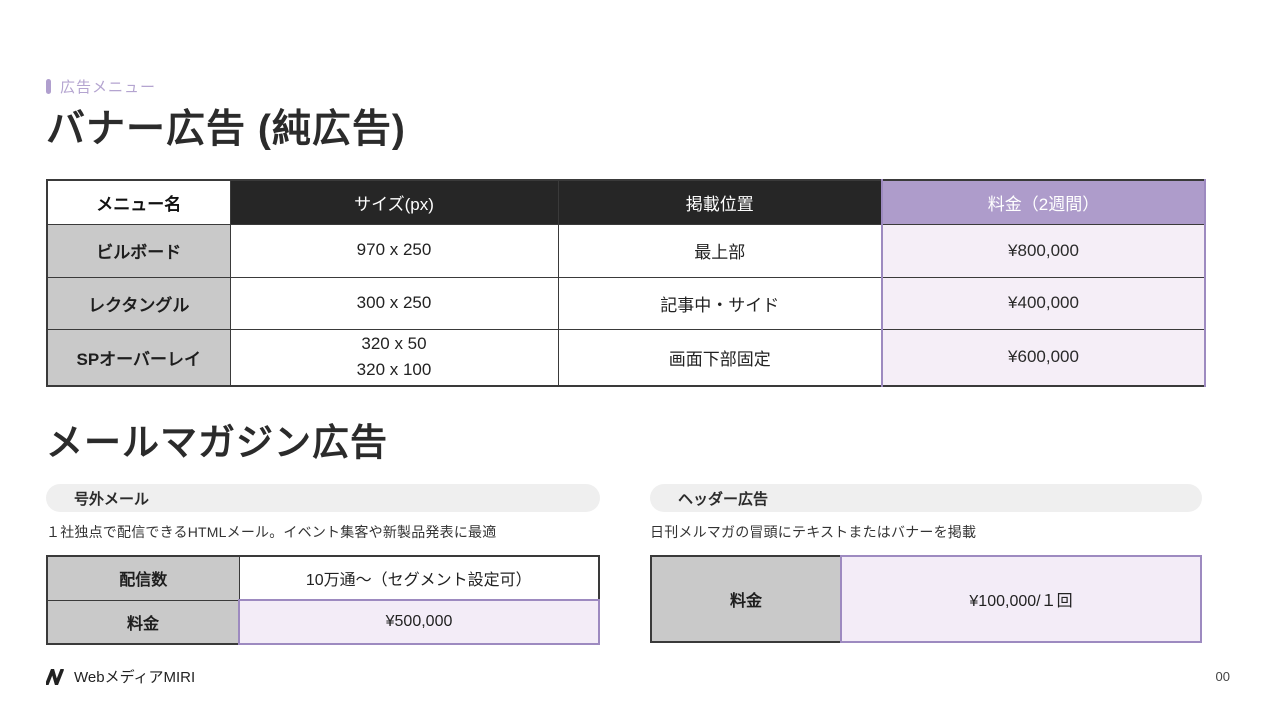 The image size is (1280, 720). Describe the element at coordinates (1043, 250) in the screenshot. I see `cell-price: ¥800,000` at that location.